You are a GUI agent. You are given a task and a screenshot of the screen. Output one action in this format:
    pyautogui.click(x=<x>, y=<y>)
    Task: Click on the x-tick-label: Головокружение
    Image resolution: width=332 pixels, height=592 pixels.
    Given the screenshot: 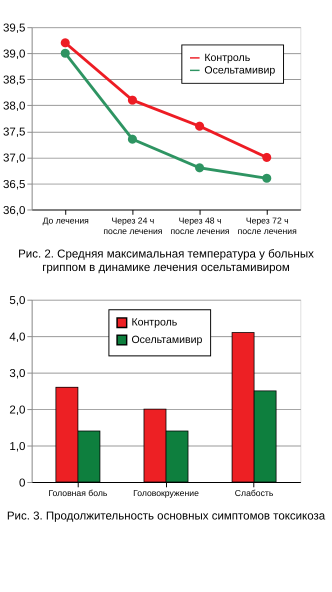 What is the action you would take?
    pyautogui.click(x=166, y=493)
    